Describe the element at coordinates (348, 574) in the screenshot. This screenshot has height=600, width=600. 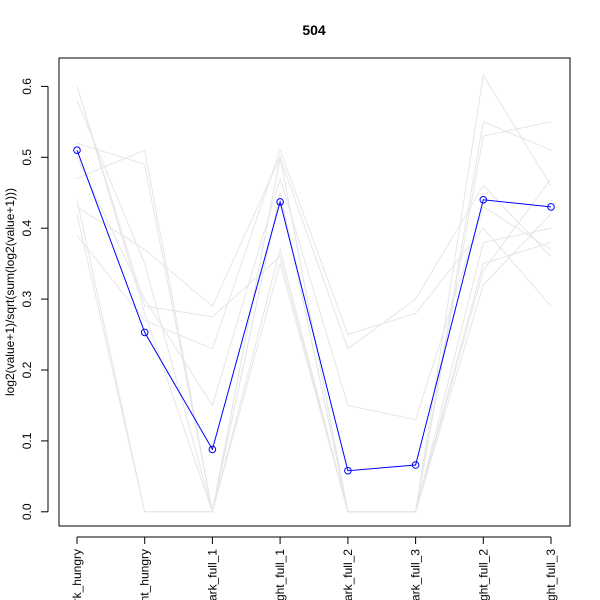
I see `x-tick-label-dark_full_2: dark_full_2` at that location.